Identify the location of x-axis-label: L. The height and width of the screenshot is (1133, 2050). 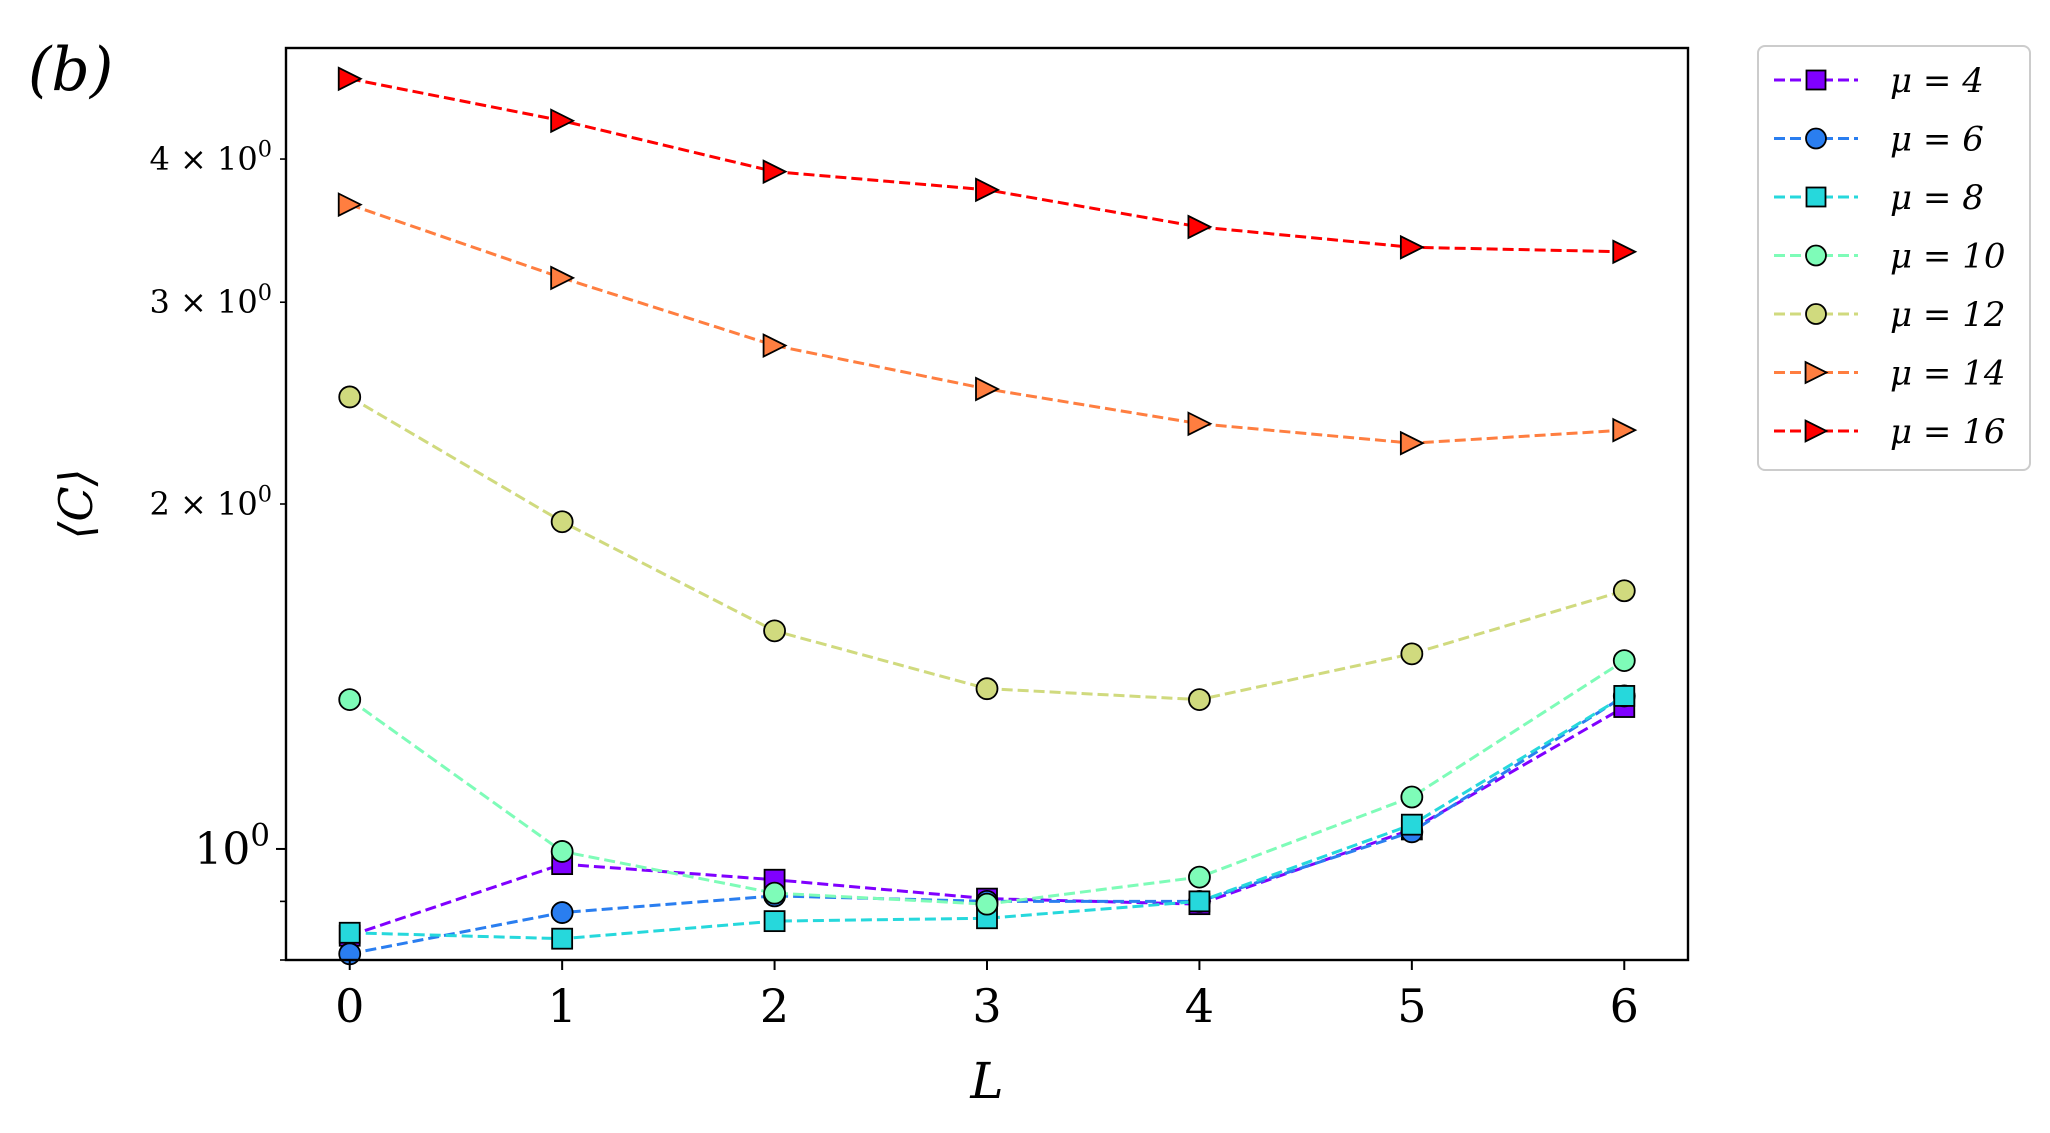
(986, 1081).